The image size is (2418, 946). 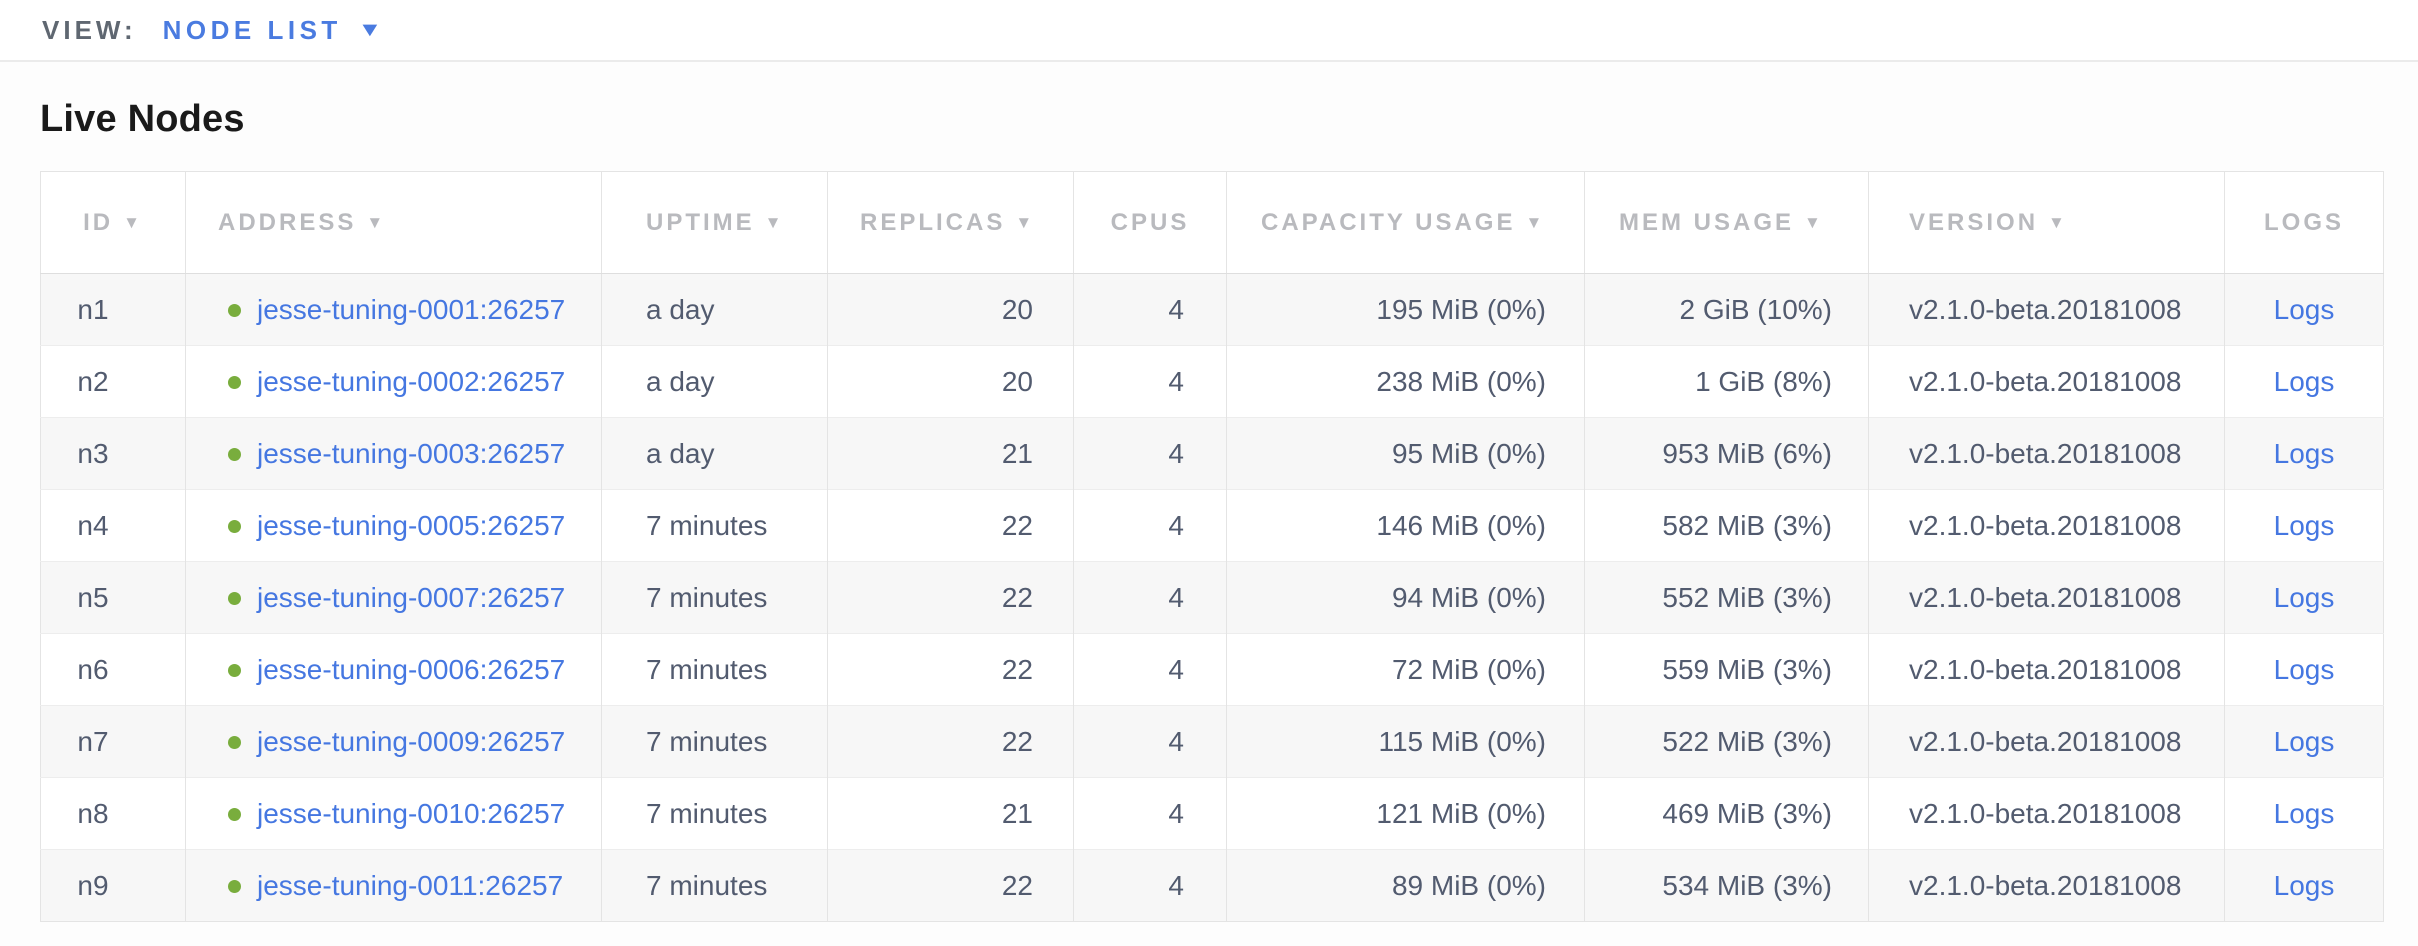 What do you see at coordinates (1405, 597) in the screenshot?
I see `cell-capacity: 94 MiB (0%)` at bounding box center [1405, 597].